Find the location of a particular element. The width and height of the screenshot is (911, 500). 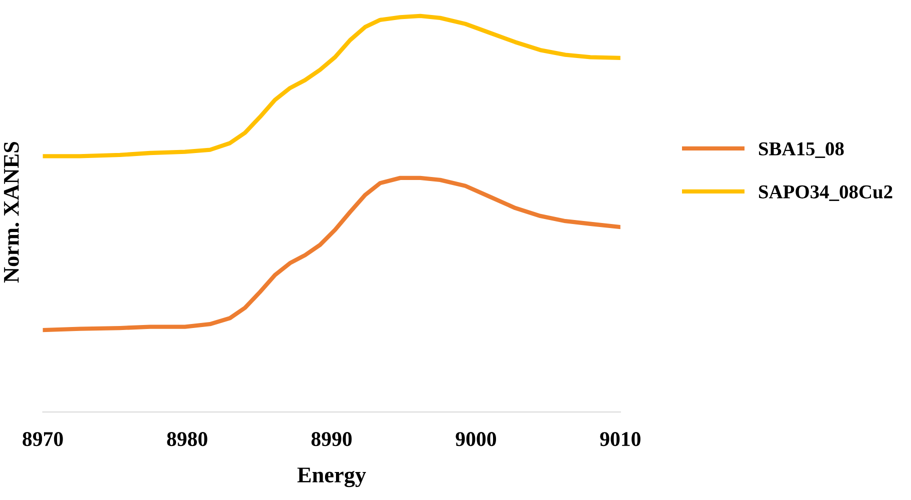

x-tick-label: 8970 is located at coordinates (42, 439).